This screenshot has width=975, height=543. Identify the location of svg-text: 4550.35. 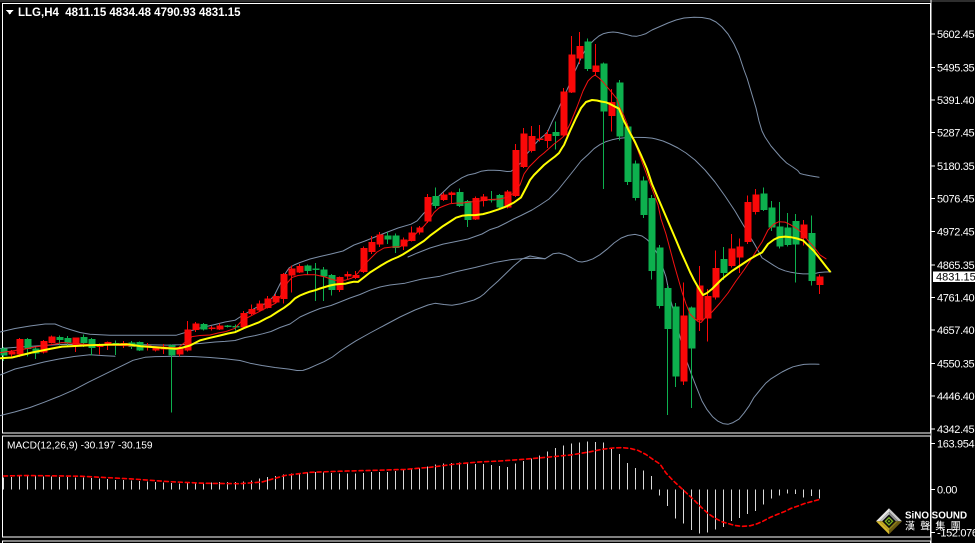
(956, 365).